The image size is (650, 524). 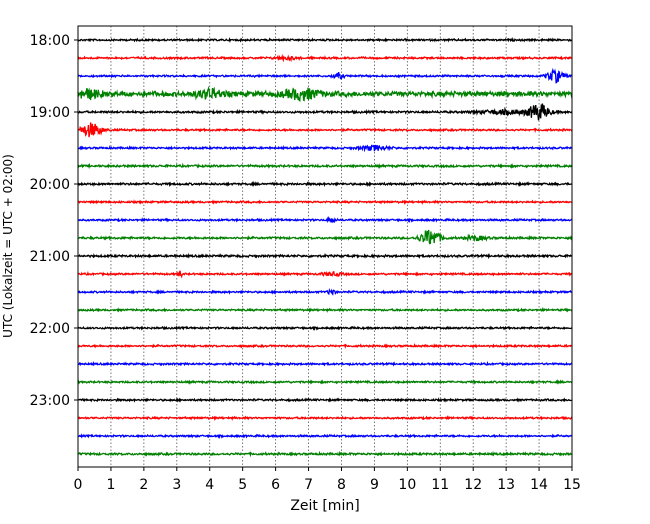 I want to click on y-tick-label: 21:00, so click(x=50, y=257).